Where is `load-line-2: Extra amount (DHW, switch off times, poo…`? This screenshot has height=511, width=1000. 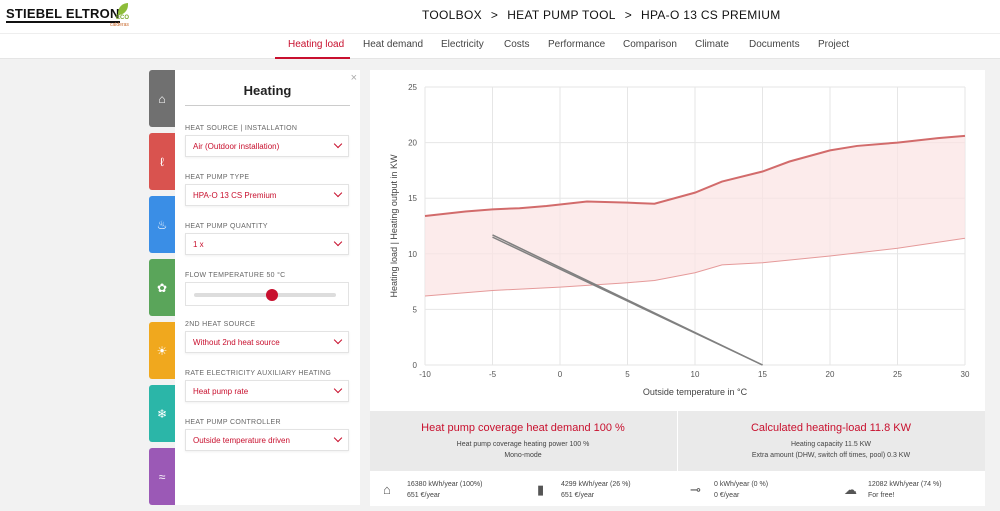
load-line-2: Extra amount (DHW, switch off times, poo… is located at coordinates (831, 455).